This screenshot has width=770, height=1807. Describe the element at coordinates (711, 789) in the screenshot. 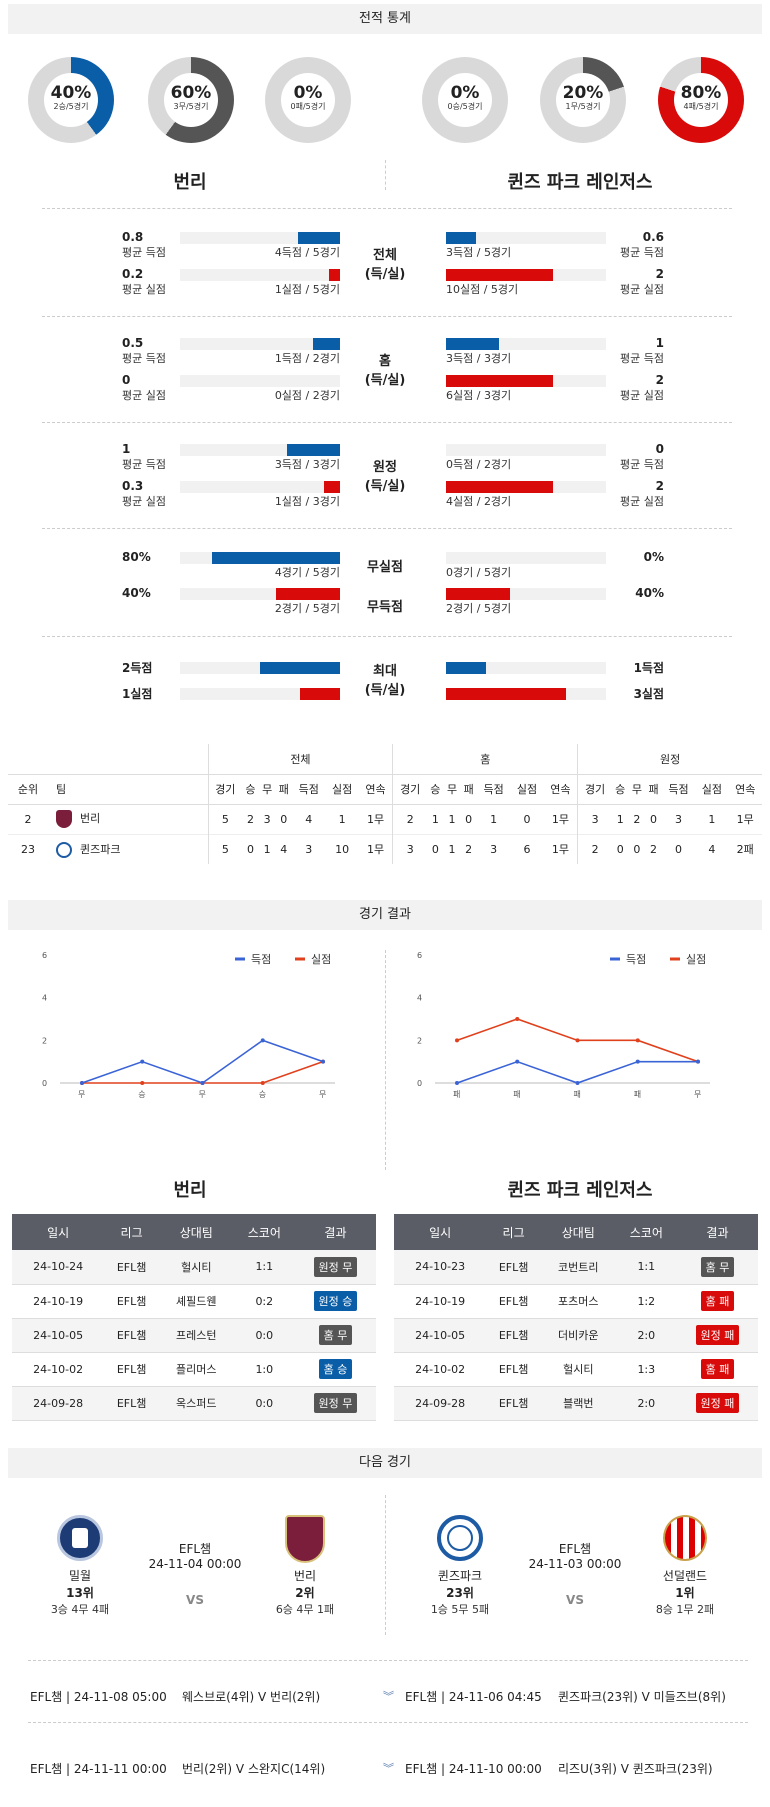

I see `stat-col-header: 실점` at that location.